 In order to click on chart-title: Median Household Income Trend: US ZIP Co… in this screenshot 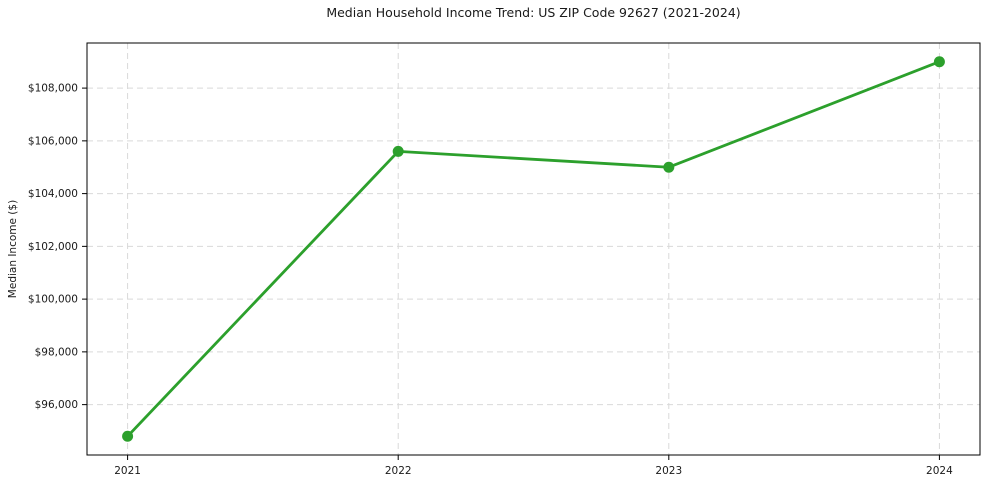, I will do `click(533, 12)`.